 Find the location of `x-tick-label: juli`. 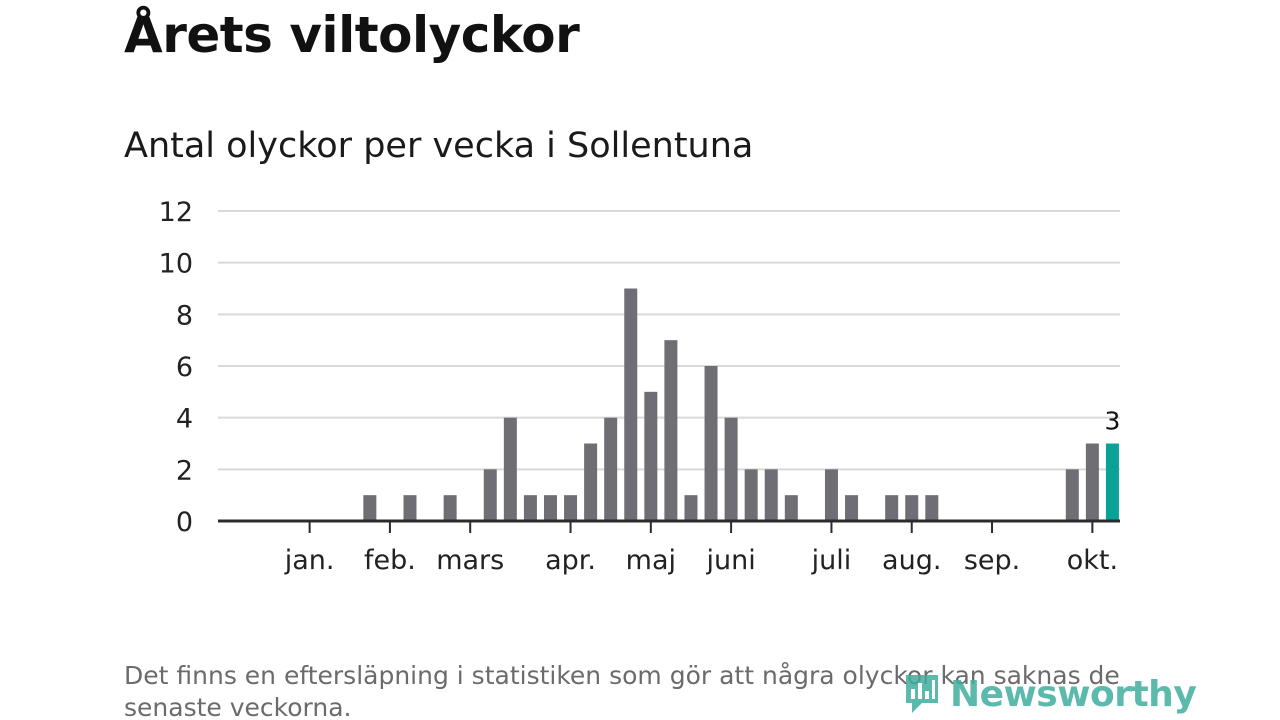

x-tick-label: juli is located at coordinates (831, 560).